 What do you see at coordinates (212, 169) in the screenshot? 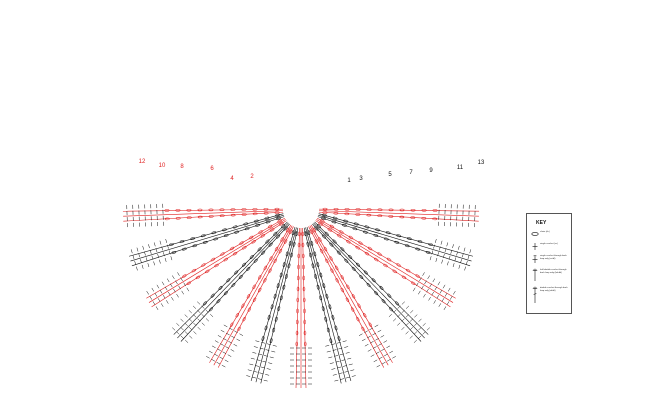
I see `row-label-6: 6` at bounding box center [212, 169].